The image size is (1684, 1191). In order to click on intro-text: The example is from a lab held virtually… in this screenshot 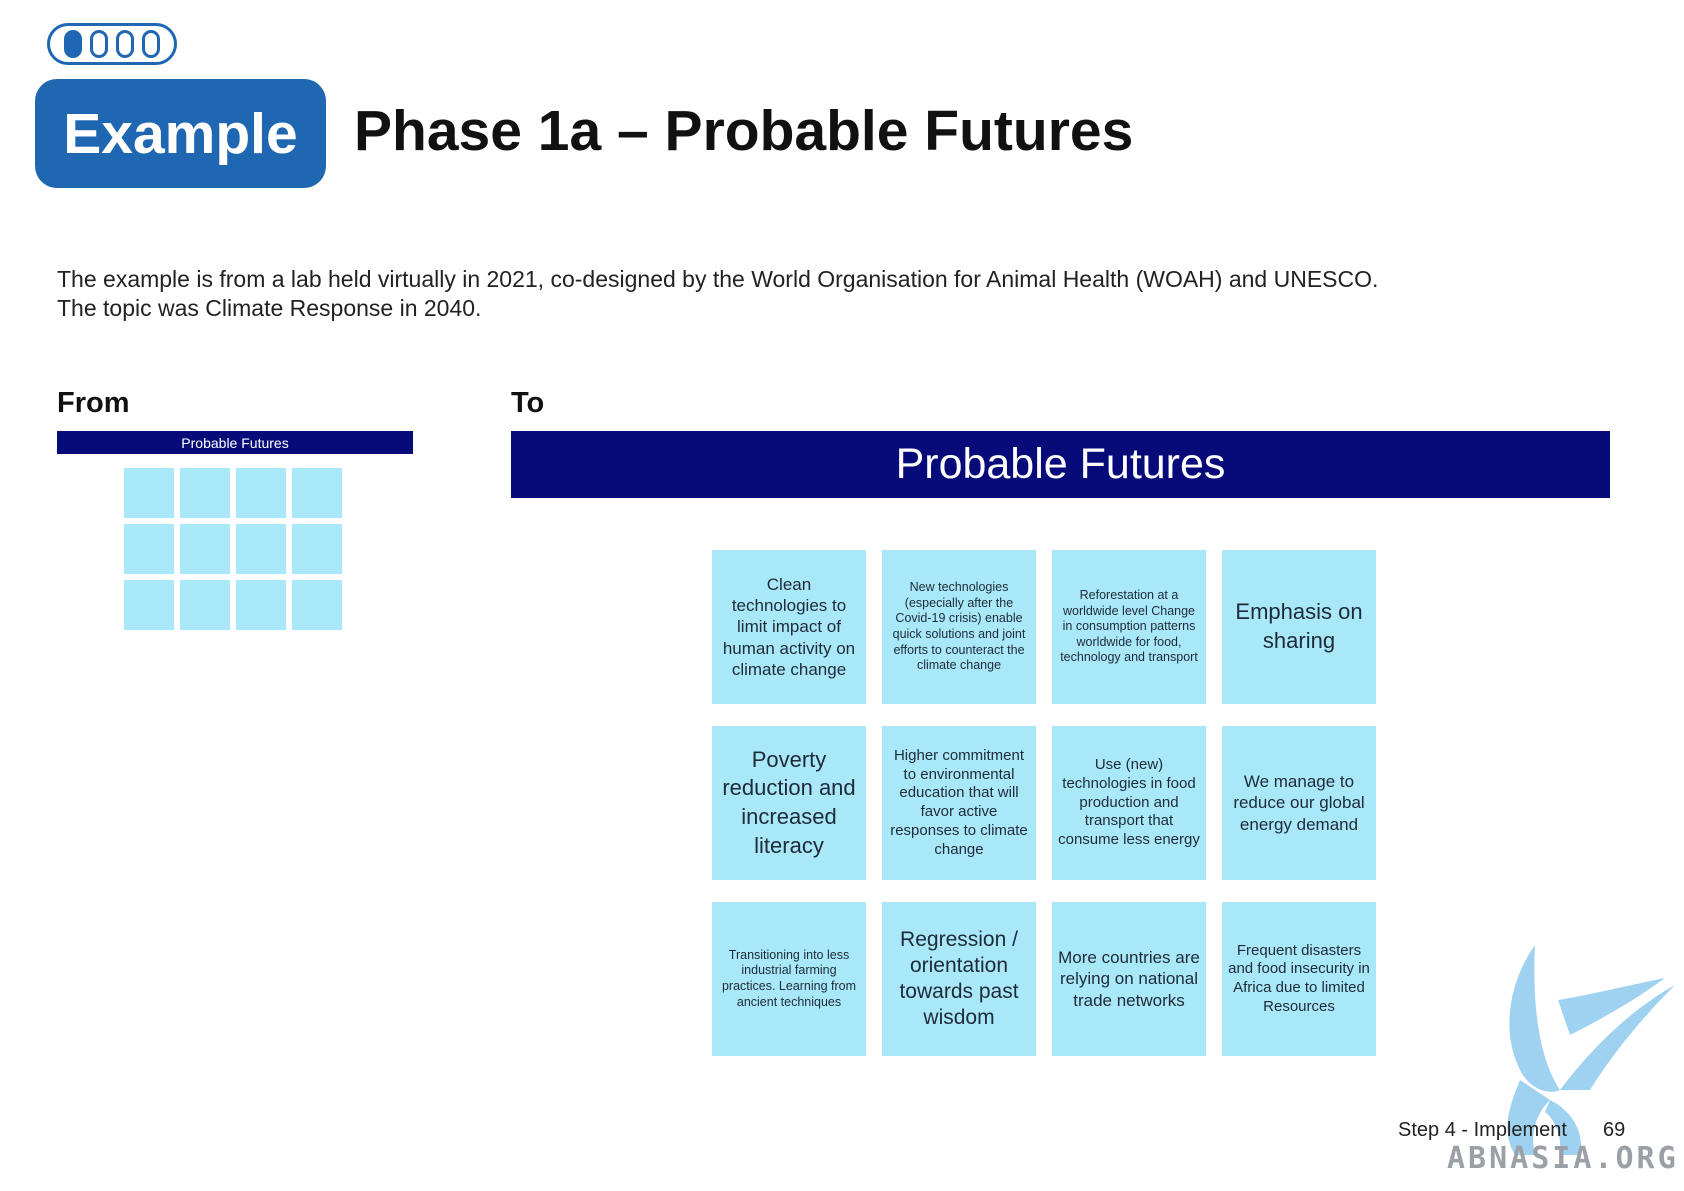, I will do `click(757, 294)`.